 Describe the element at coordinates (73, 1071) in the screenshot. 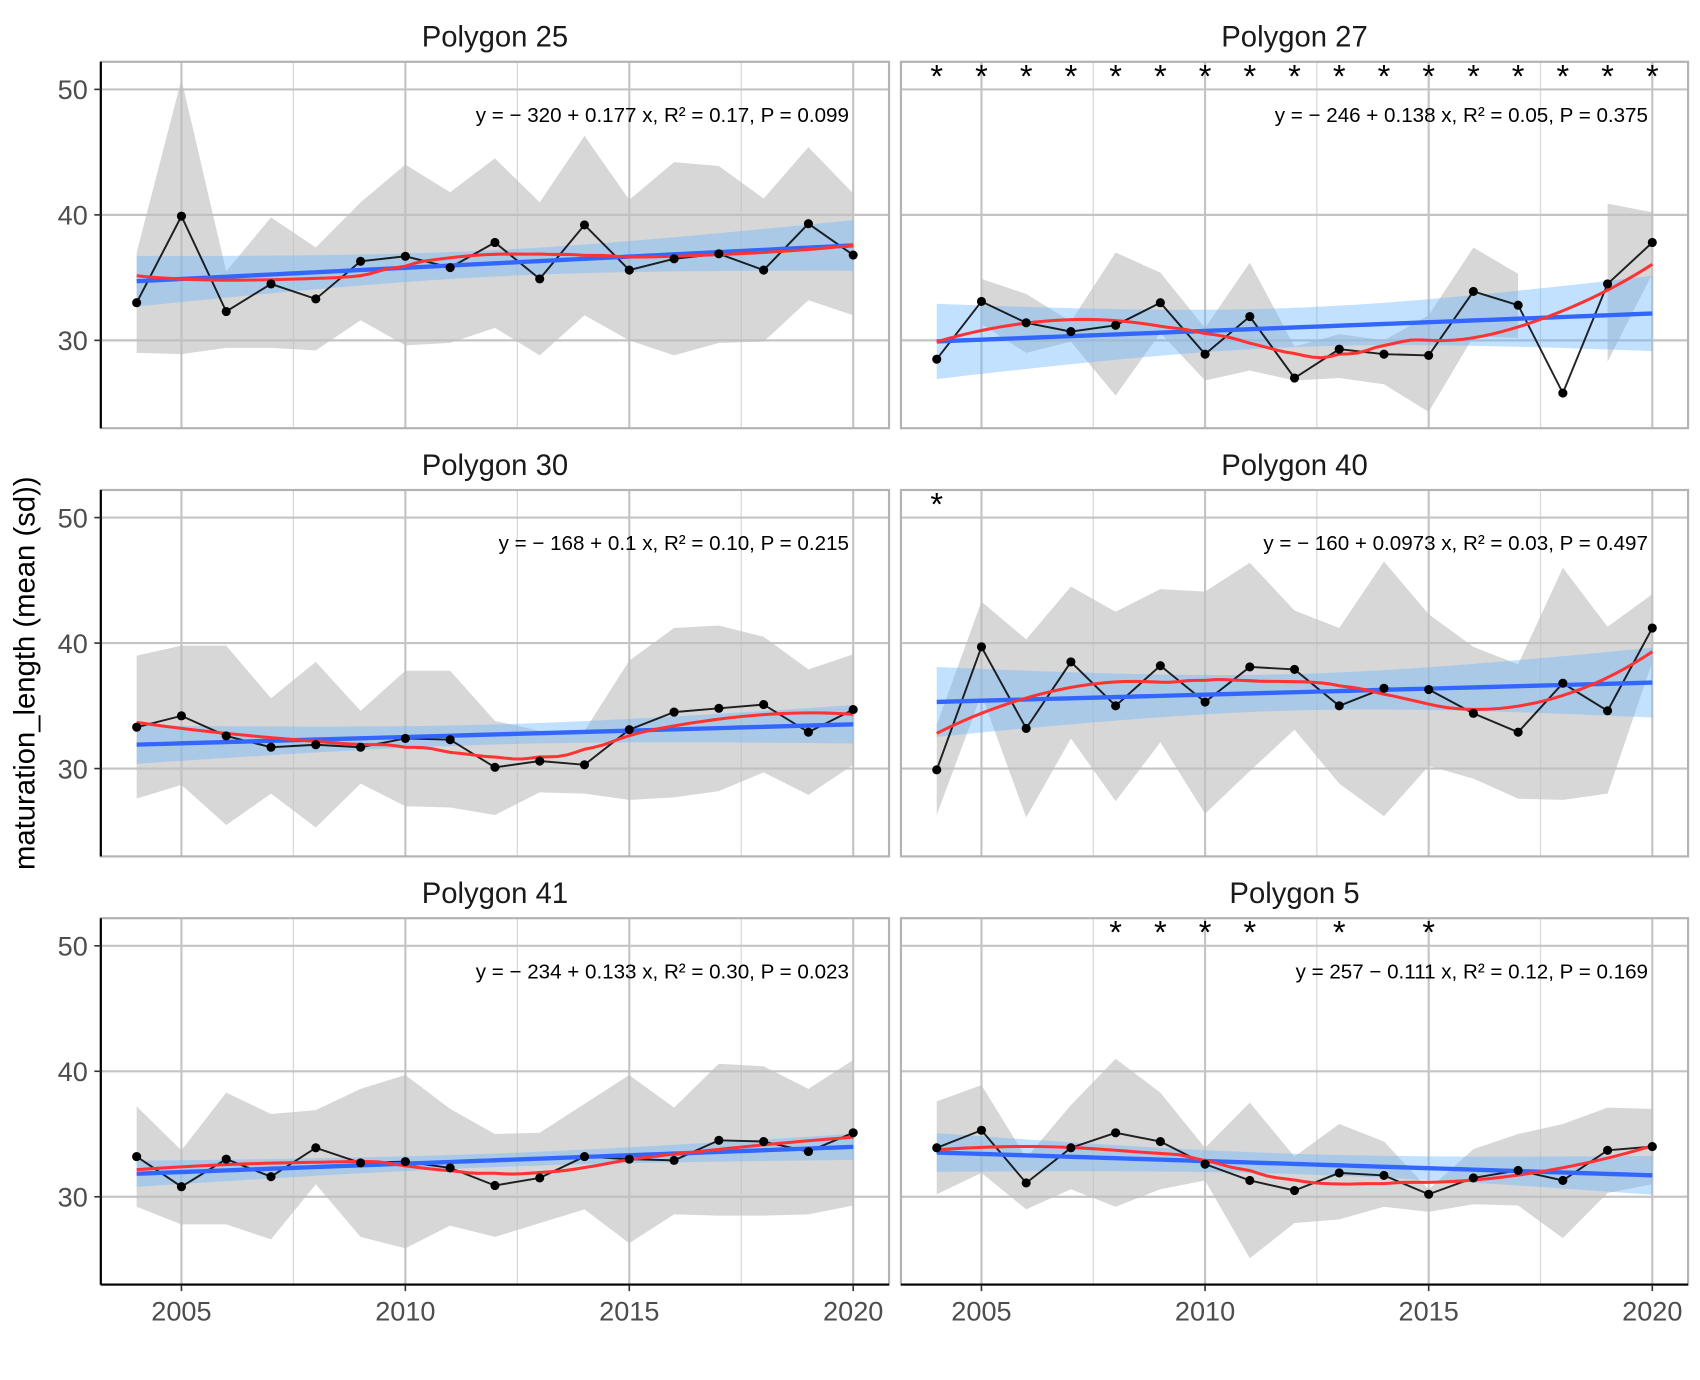

I see `y-tick-label: 40` at that location.